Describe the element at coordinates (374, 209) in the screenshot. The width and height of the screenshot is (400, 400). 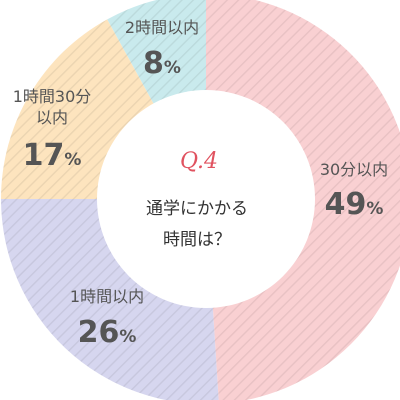
I see `slice-unit-0: %` at that location.